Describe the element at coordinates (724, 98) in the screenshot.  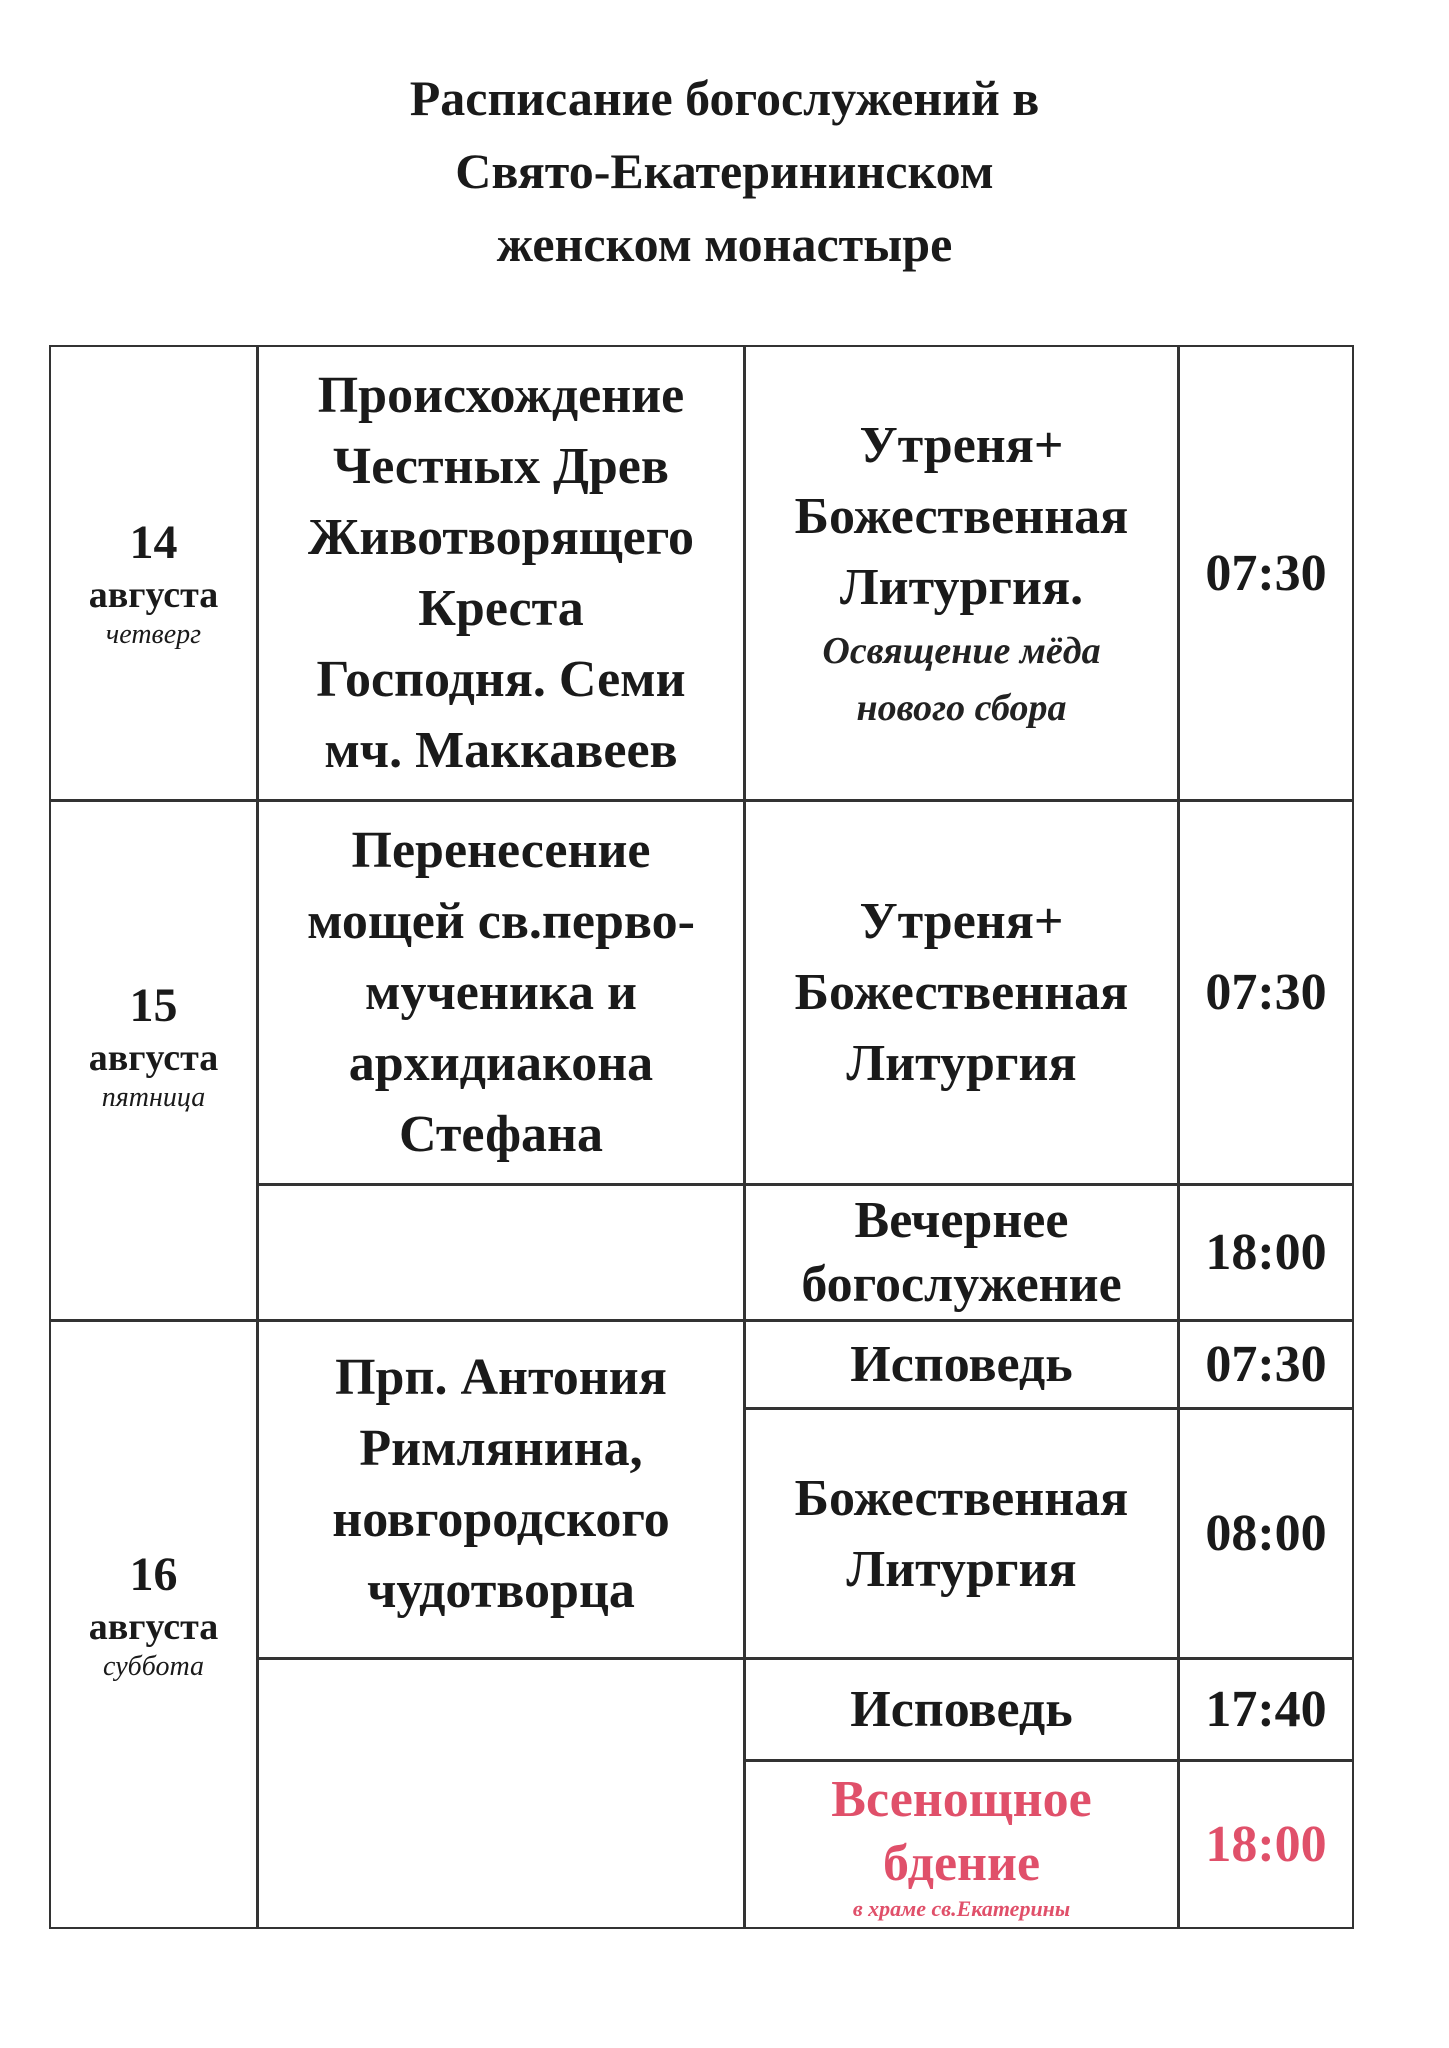
I see `title-line: Расписание богослужений в` at that location.